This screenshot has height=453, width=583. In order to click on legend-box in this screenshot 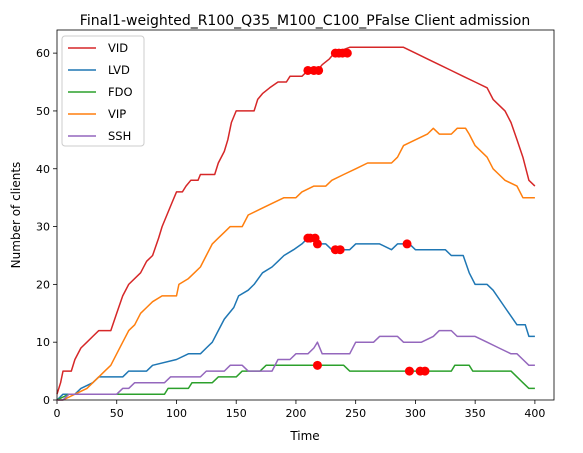, I will do `click(103, 91)`.